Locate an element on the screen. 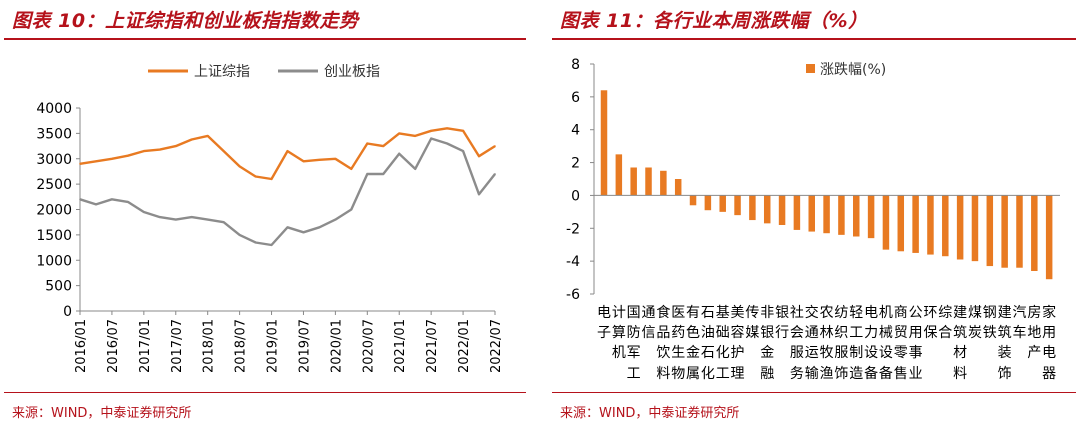 This screenshot has width=1080, height=430. category-label-char: 饰 is located at coordinates (1005, 374).